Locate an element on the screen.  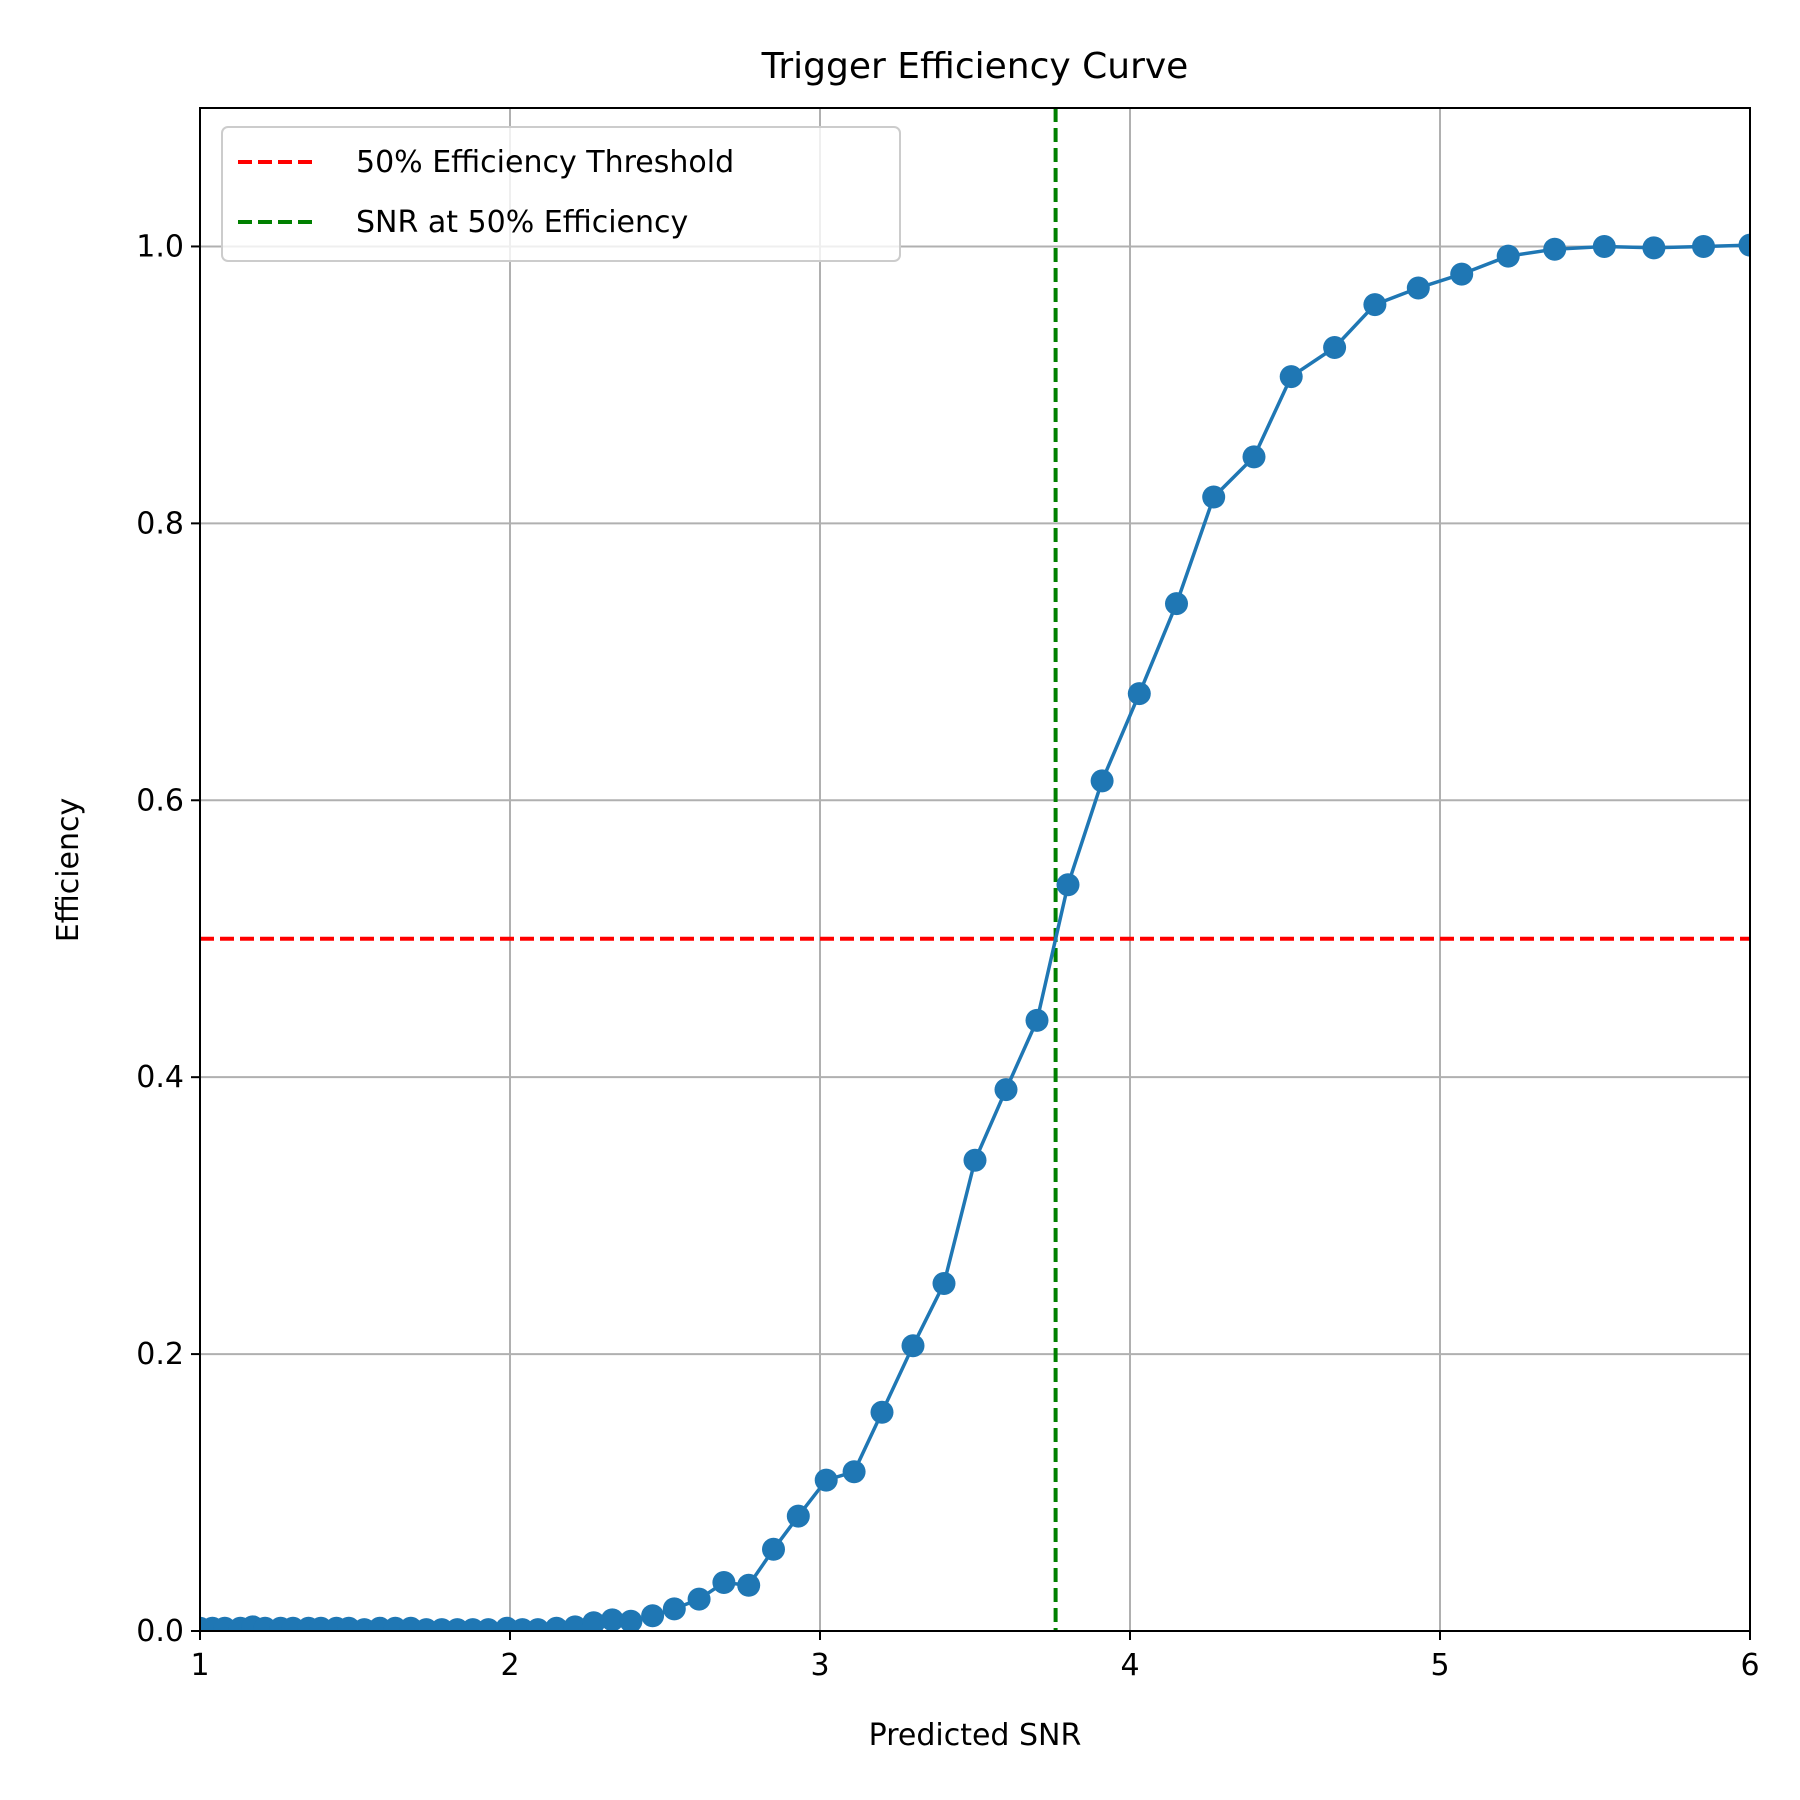
y-tick-label: 0.2 is located at coordinates (160, 1354).